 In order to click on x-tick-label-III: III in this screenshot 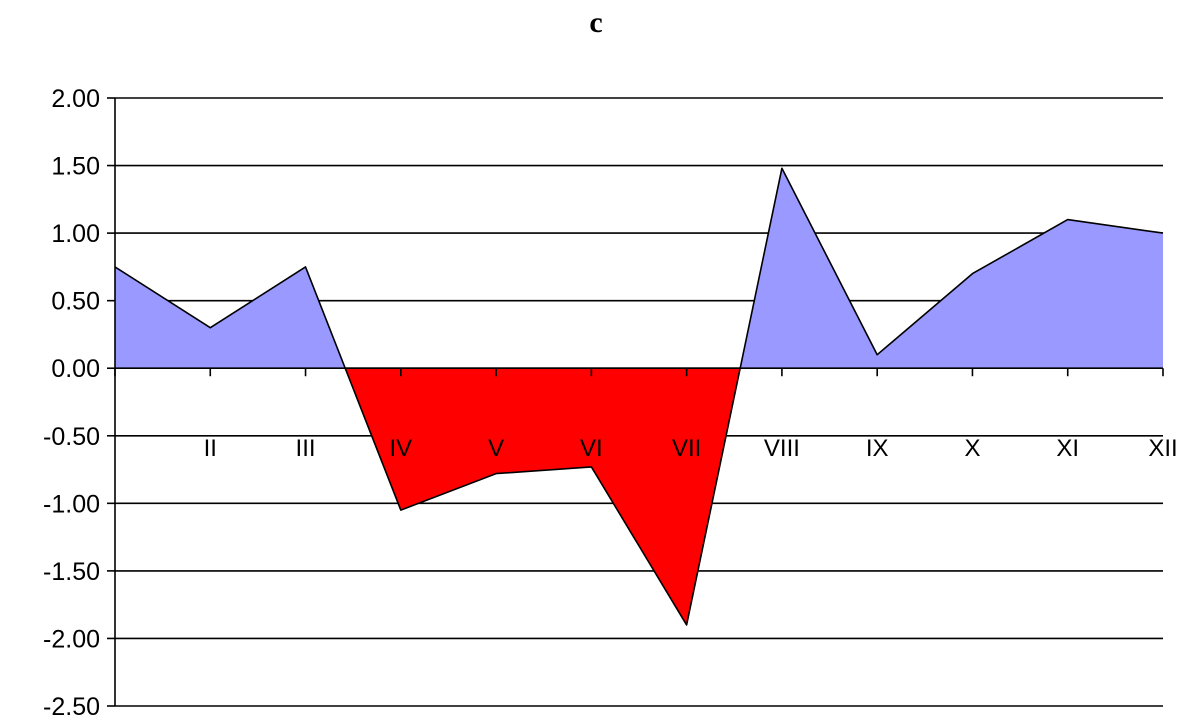, I will do `click(306, 448)`.